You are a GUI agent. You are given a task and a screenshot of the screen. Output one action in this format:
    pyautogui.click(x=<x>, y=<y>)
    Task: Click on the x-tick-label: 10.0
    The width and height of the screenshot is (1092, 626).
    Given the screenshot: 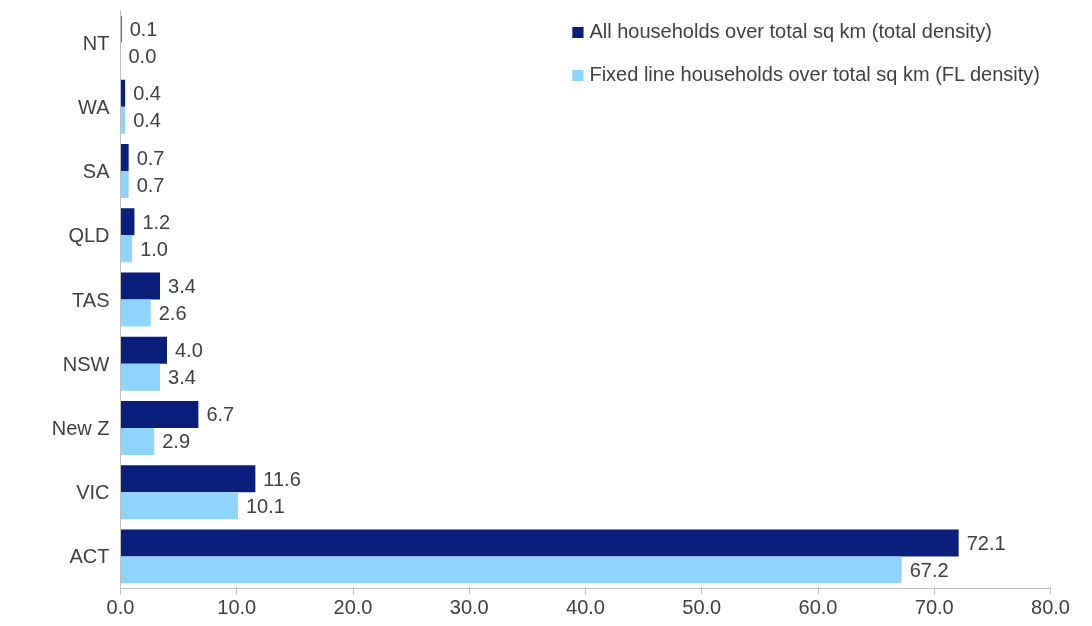 What is the action you would take?
    pyautogui.click(x=237, y=606)
    